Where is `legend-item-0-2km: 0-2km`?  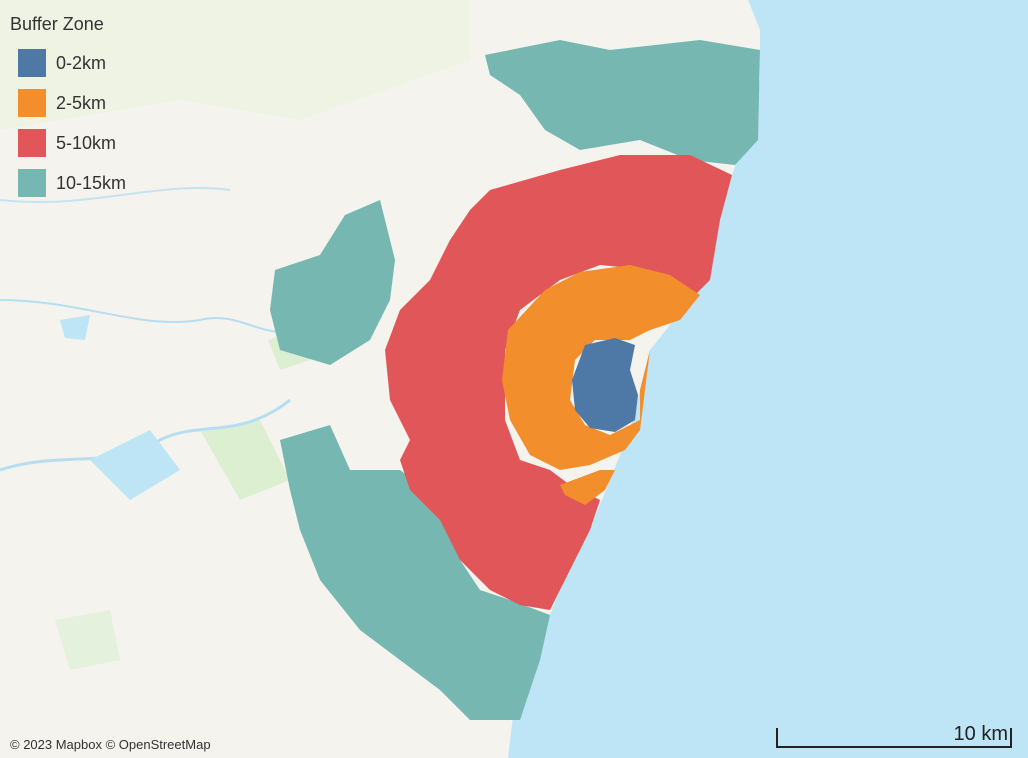 legend-item-0-2km: 0-2km is located at coordinates (68, 63).